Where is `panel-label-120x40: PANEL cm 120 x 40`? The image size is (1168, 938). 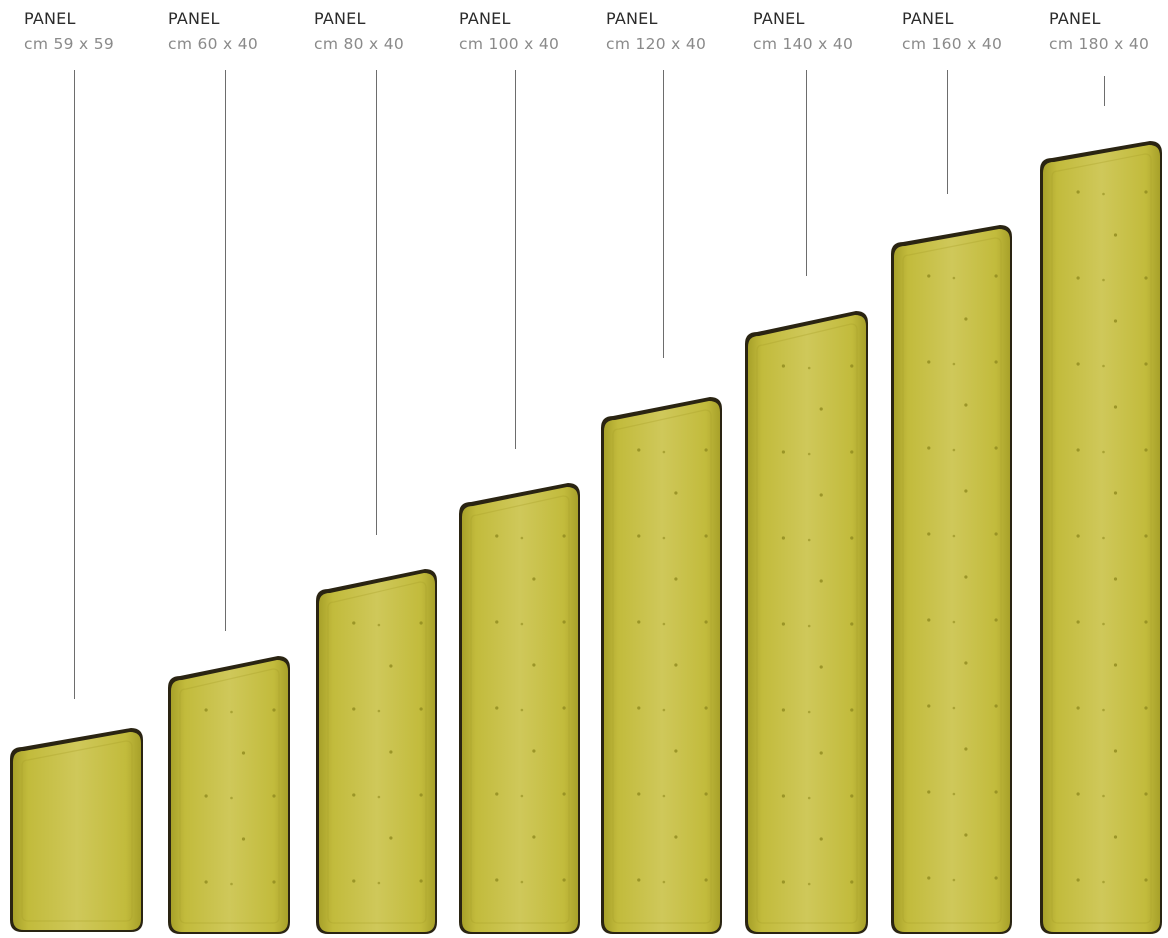
panel-label-120x40: PANEL cm 120 x 40 is located at coordinates (656, 31).